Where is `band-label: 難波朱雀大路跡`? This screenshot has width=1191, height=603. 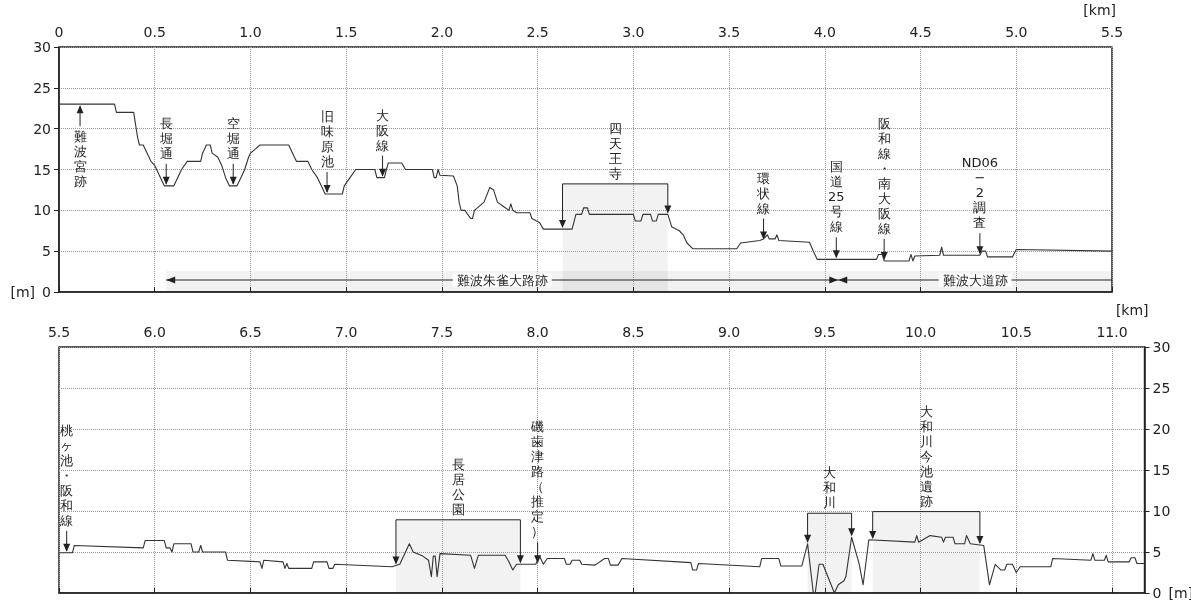 band-label: 難波朱雀大路跡 is located at coordinates (502, 280).